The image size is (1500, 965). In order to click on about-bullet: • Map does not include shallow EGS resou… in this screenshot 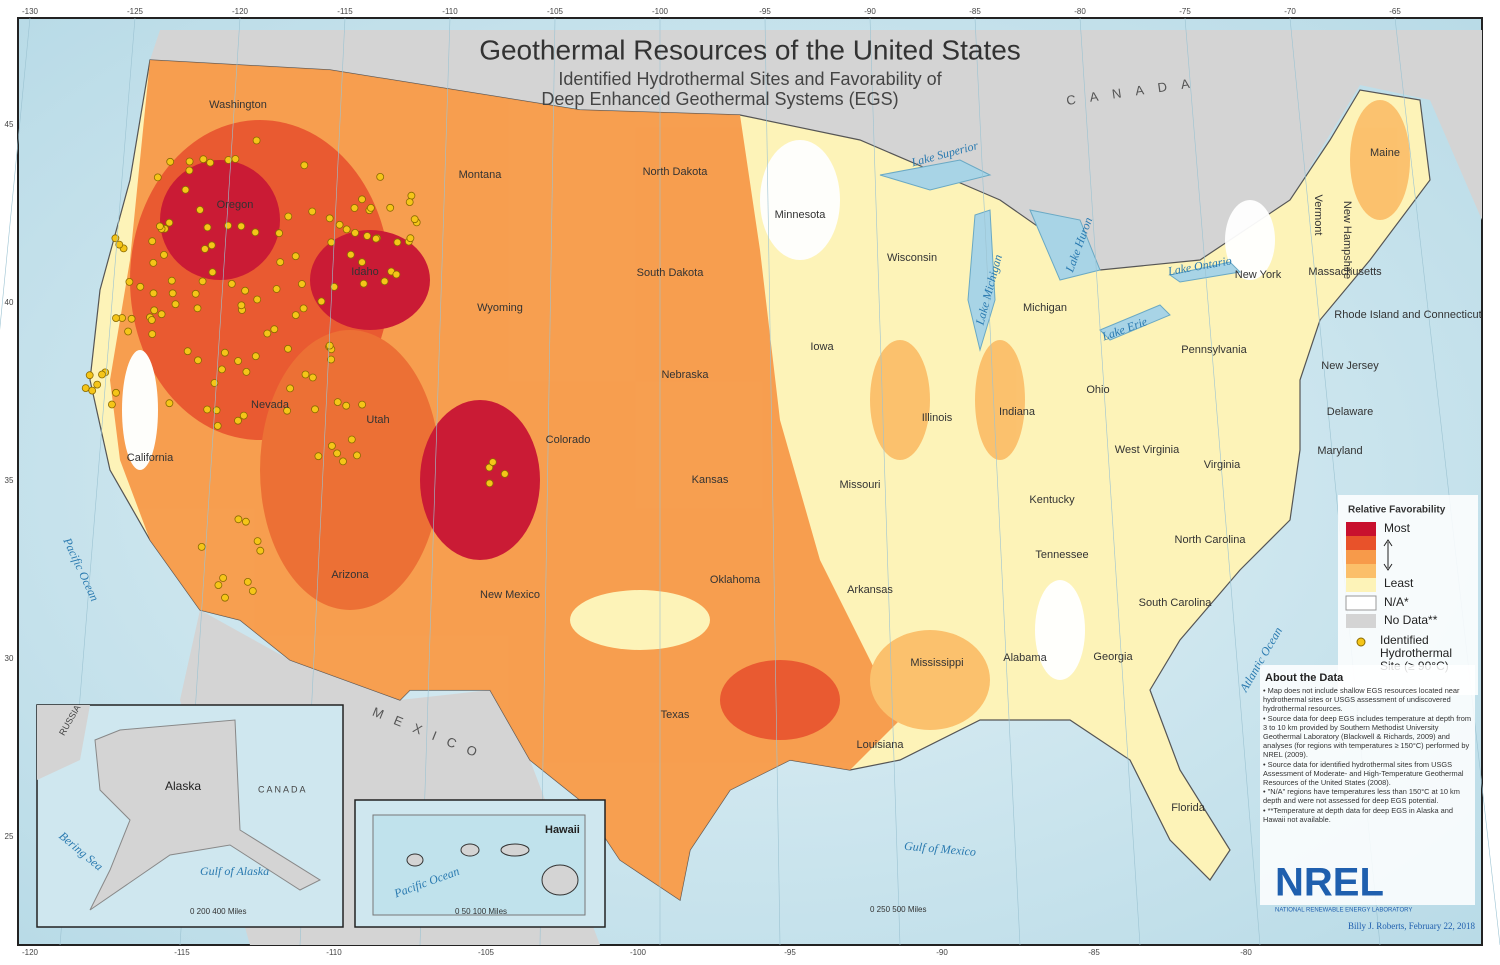, I will do `click(1361, 700)`.